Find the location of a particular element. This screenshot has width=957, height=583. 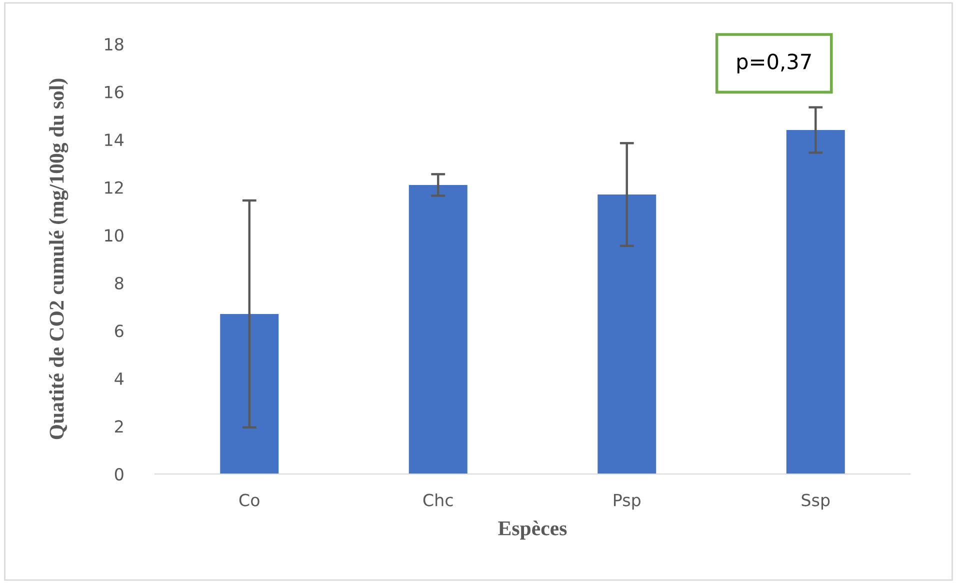

y-tick-label: 16 is located at coordinates (114, 92).